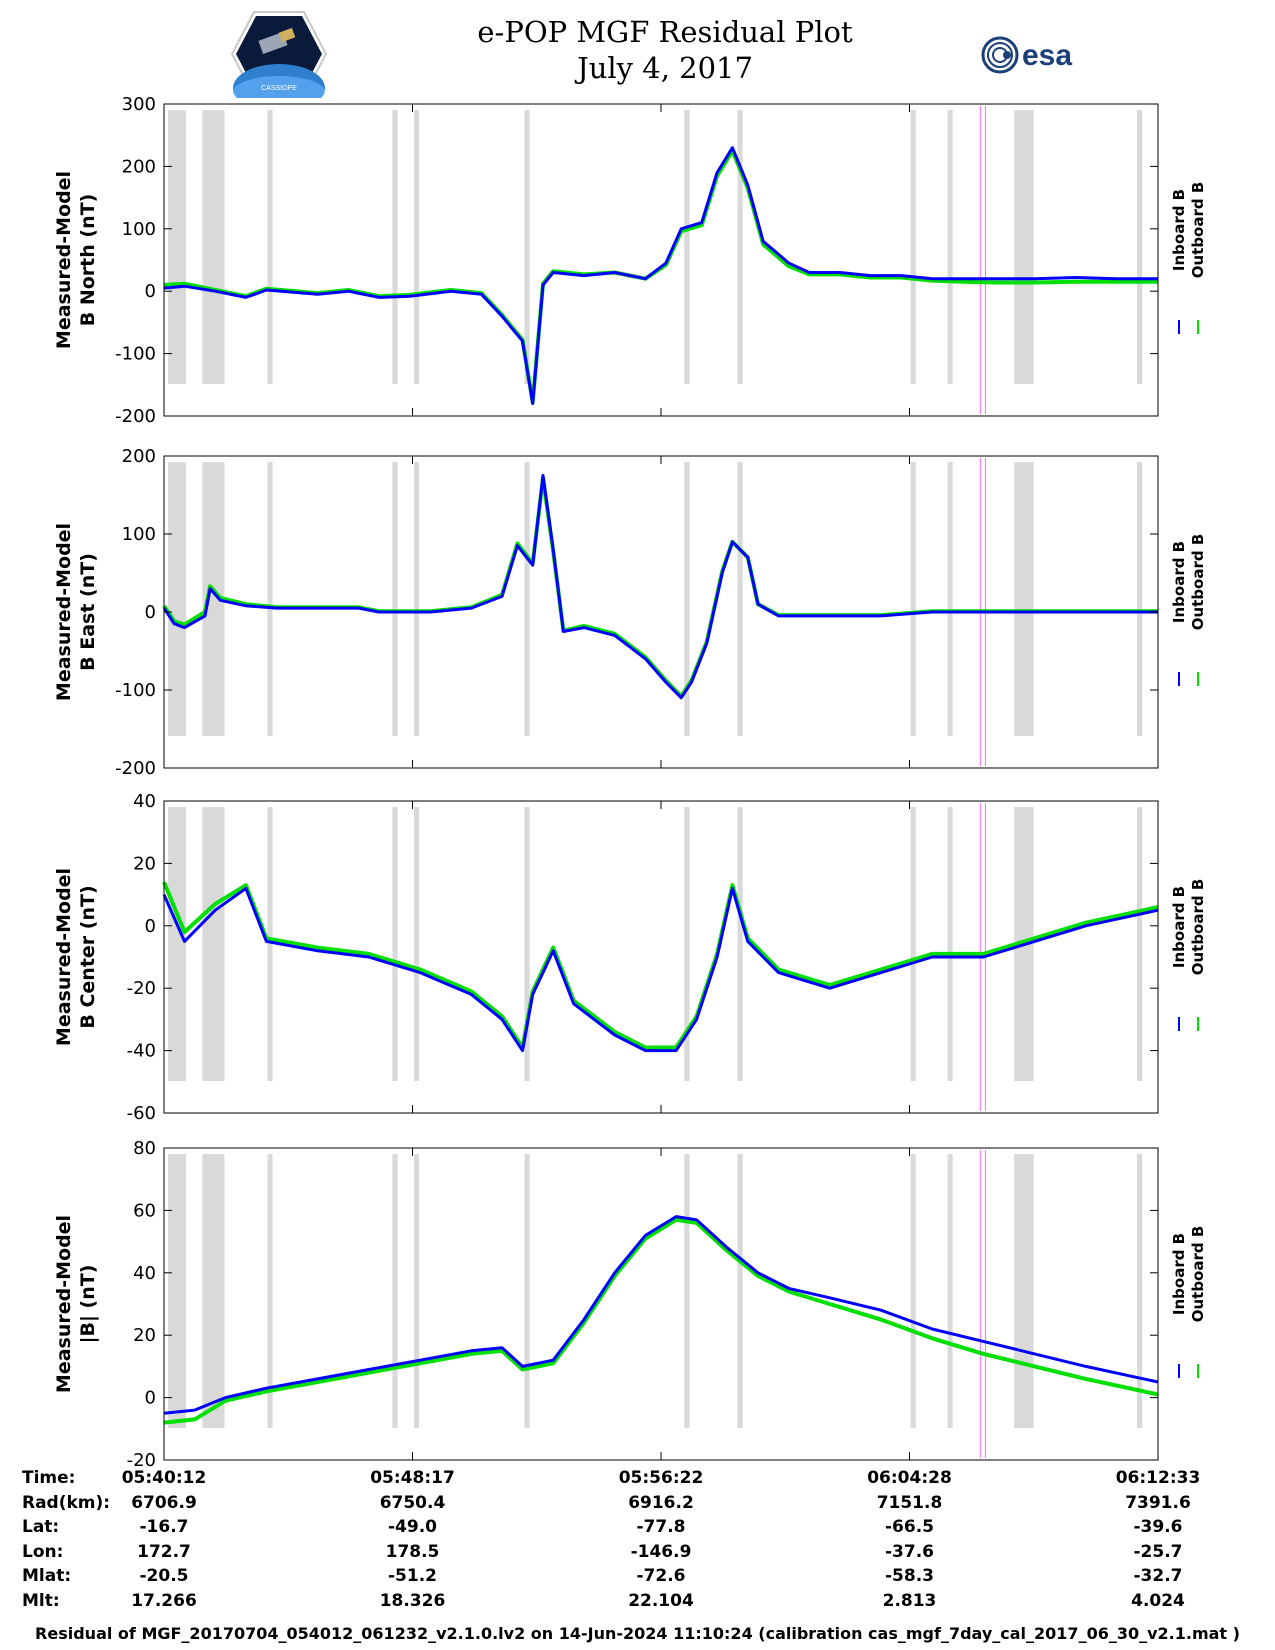  What do you see at coordinates (279, 88) in the screenshot?
I see `cassiope-logo-text: CASSIOPE` at bounding box center [279, 88].